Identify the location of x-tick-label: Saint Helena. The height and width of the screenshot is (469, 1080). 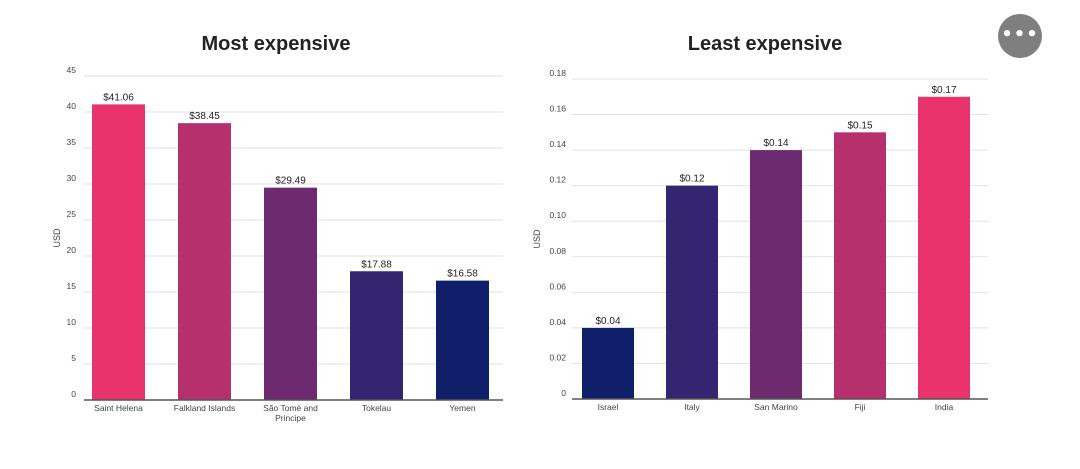
(118, 408).